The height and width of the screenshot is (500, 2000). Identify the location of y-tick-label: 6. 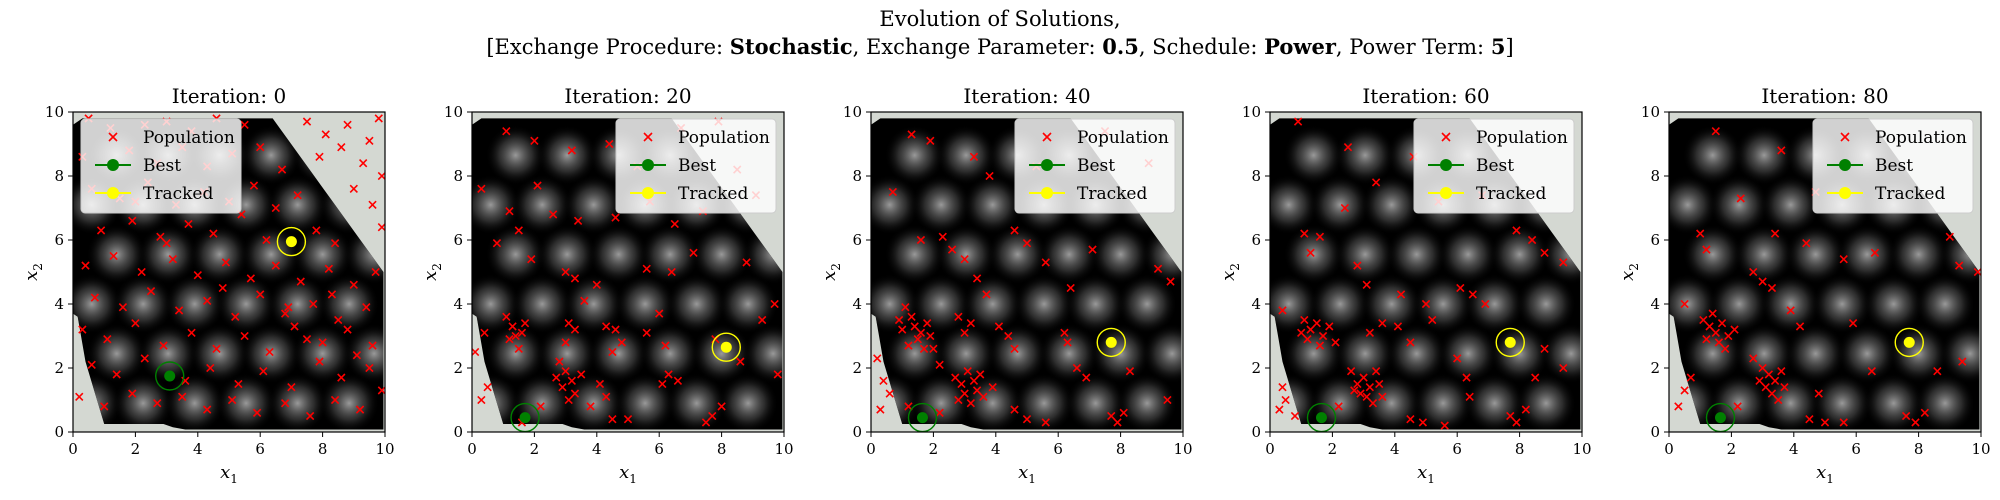
(458, 240).